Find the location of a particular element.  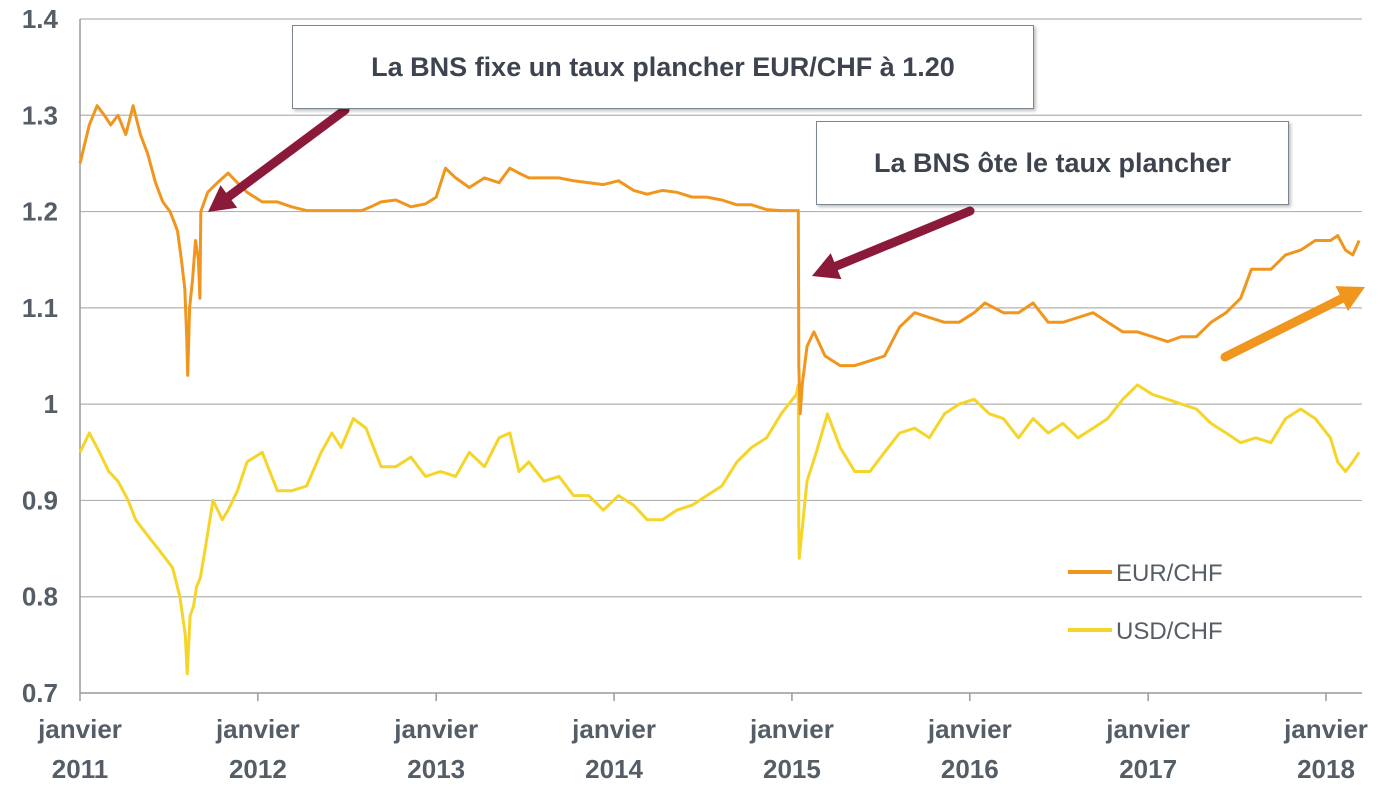

arrow-trend-up-head is located at coordinates (1350, 299).